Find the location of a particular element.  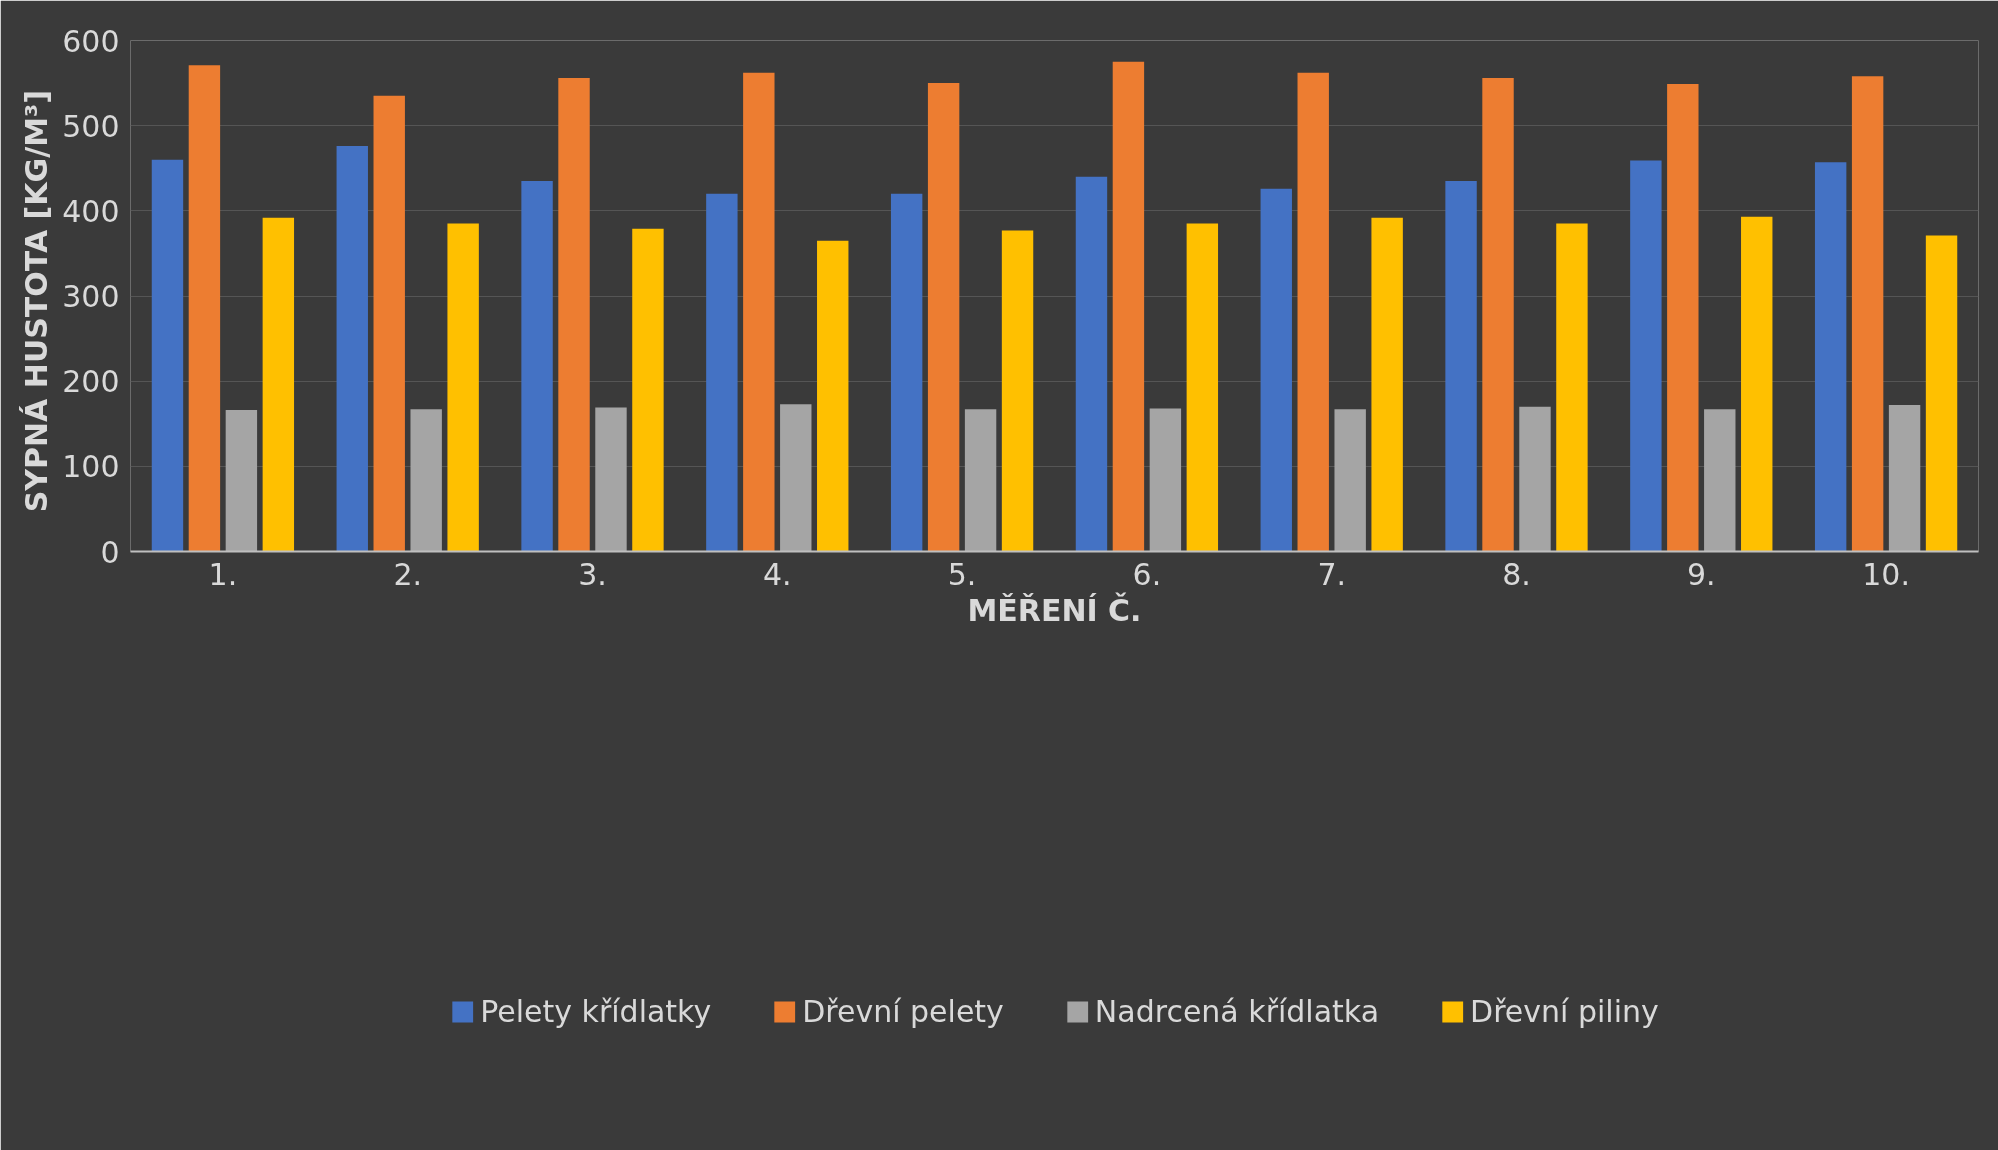

legend-label: Nadrcená křídlatka is located at coordinates (1237, 1011).